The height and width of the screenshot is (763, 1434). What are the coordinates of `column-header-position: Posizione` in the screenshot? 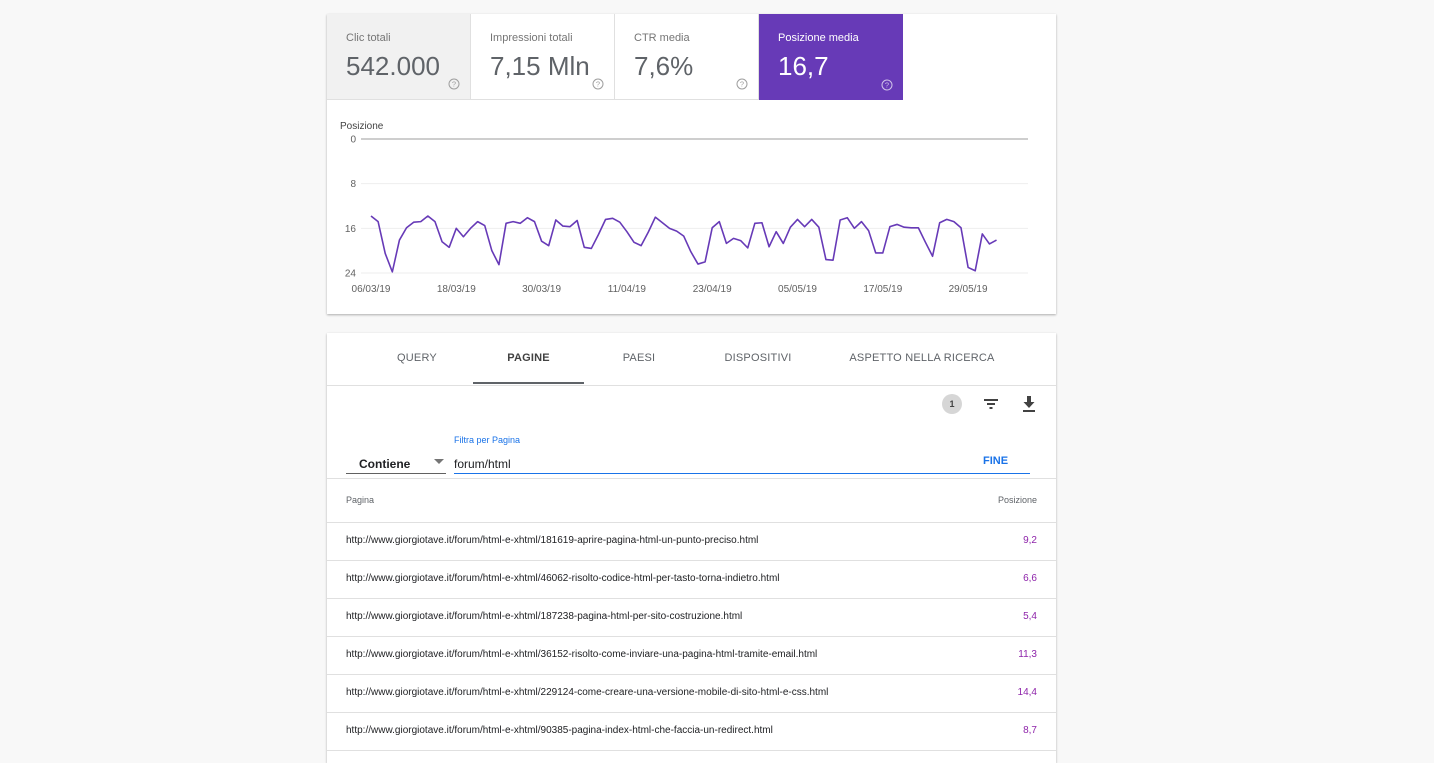 It's located at (1017, 500).